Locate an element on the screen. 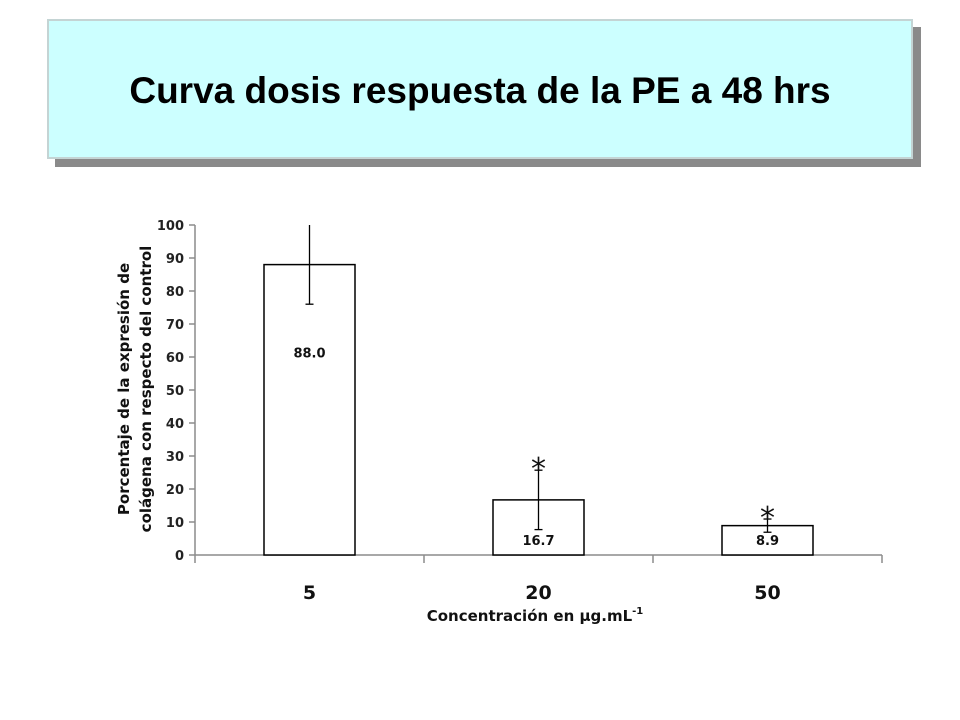 This screenshot has height=720, width=960. y-tick-label: 20 is located at coordinates (175, 490).